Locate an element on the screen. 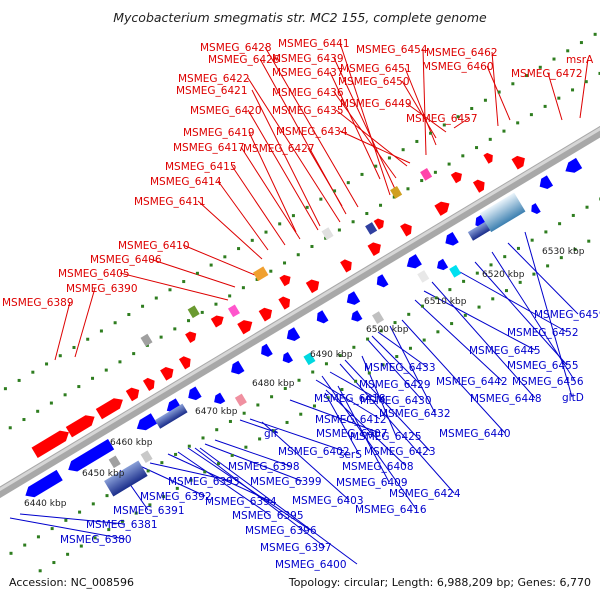 The width and height of the screenshot is (600, 600). forward-gene-label: MSMEG_6437 is located at coordinates (308, 73).